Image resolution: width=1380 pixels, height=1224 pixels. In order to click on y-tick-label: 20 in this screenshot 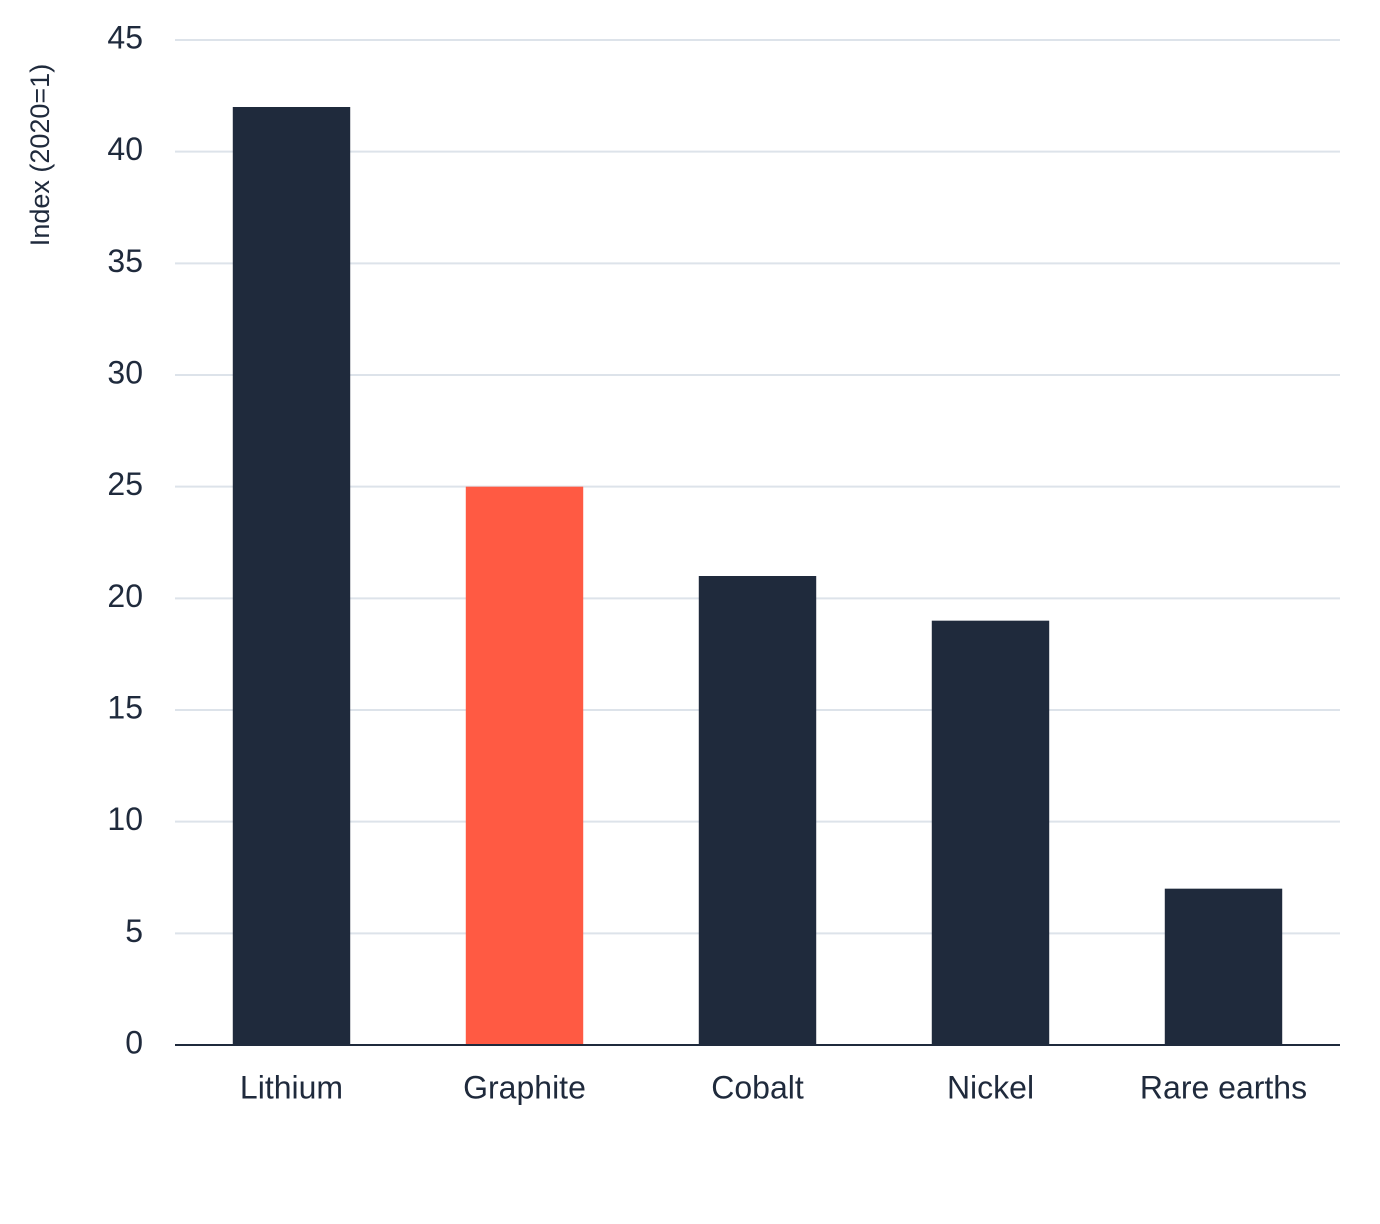, I will do `click(125, 596)`.